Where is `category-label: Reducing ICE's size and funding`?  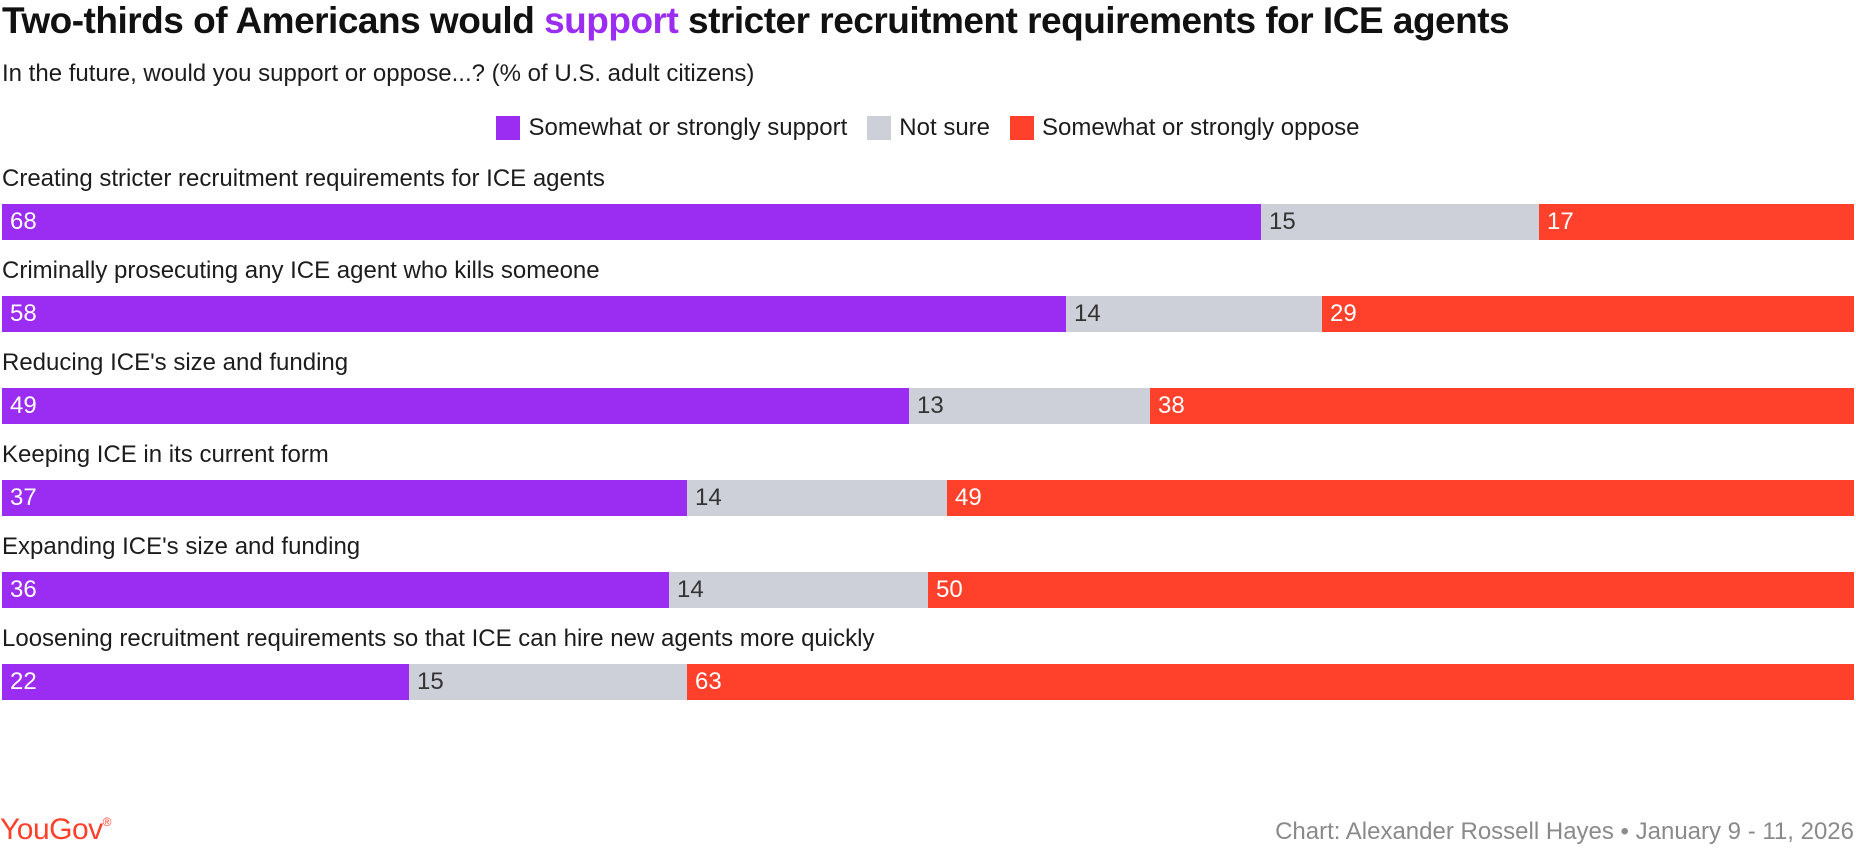
category-label: Reducing ICE's size and funding is located at coordinates (175, 362).